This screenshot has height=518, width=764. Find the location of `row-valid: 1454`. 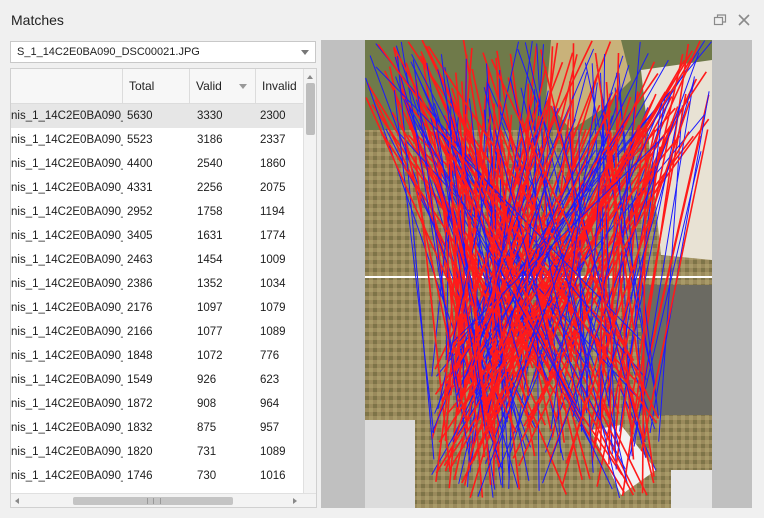

row-valid: 1454 is located at coordinates (210, 260).